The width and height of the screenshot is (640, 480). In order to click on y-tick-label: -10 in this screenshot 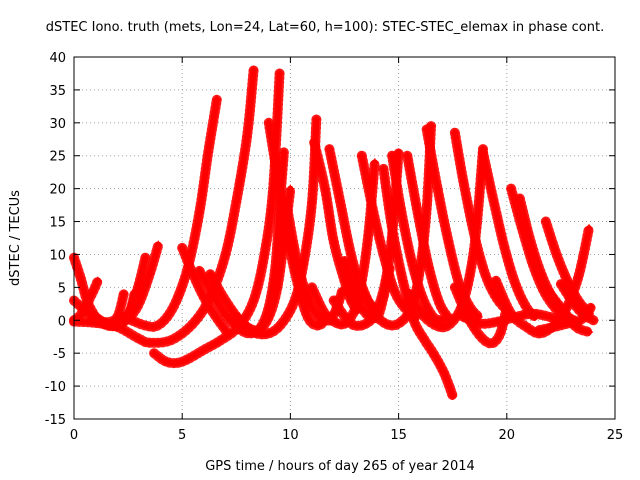, I will do `click(55, 387)`.